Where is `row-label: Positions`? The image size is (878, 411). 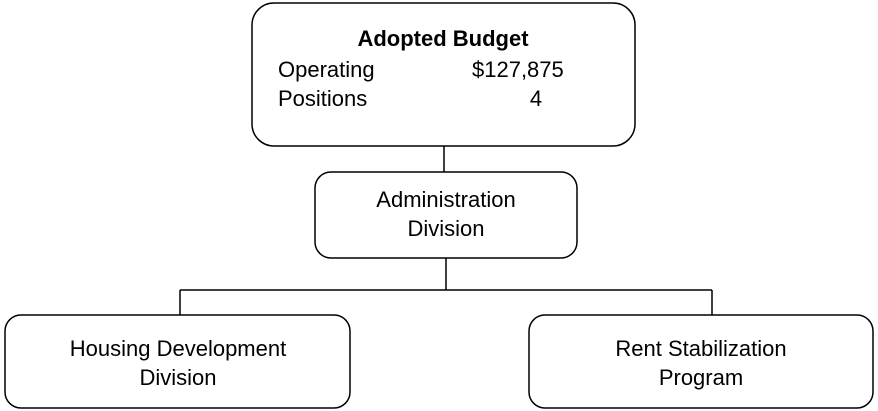 row-label: Positions is located at coordinates (322, 98).